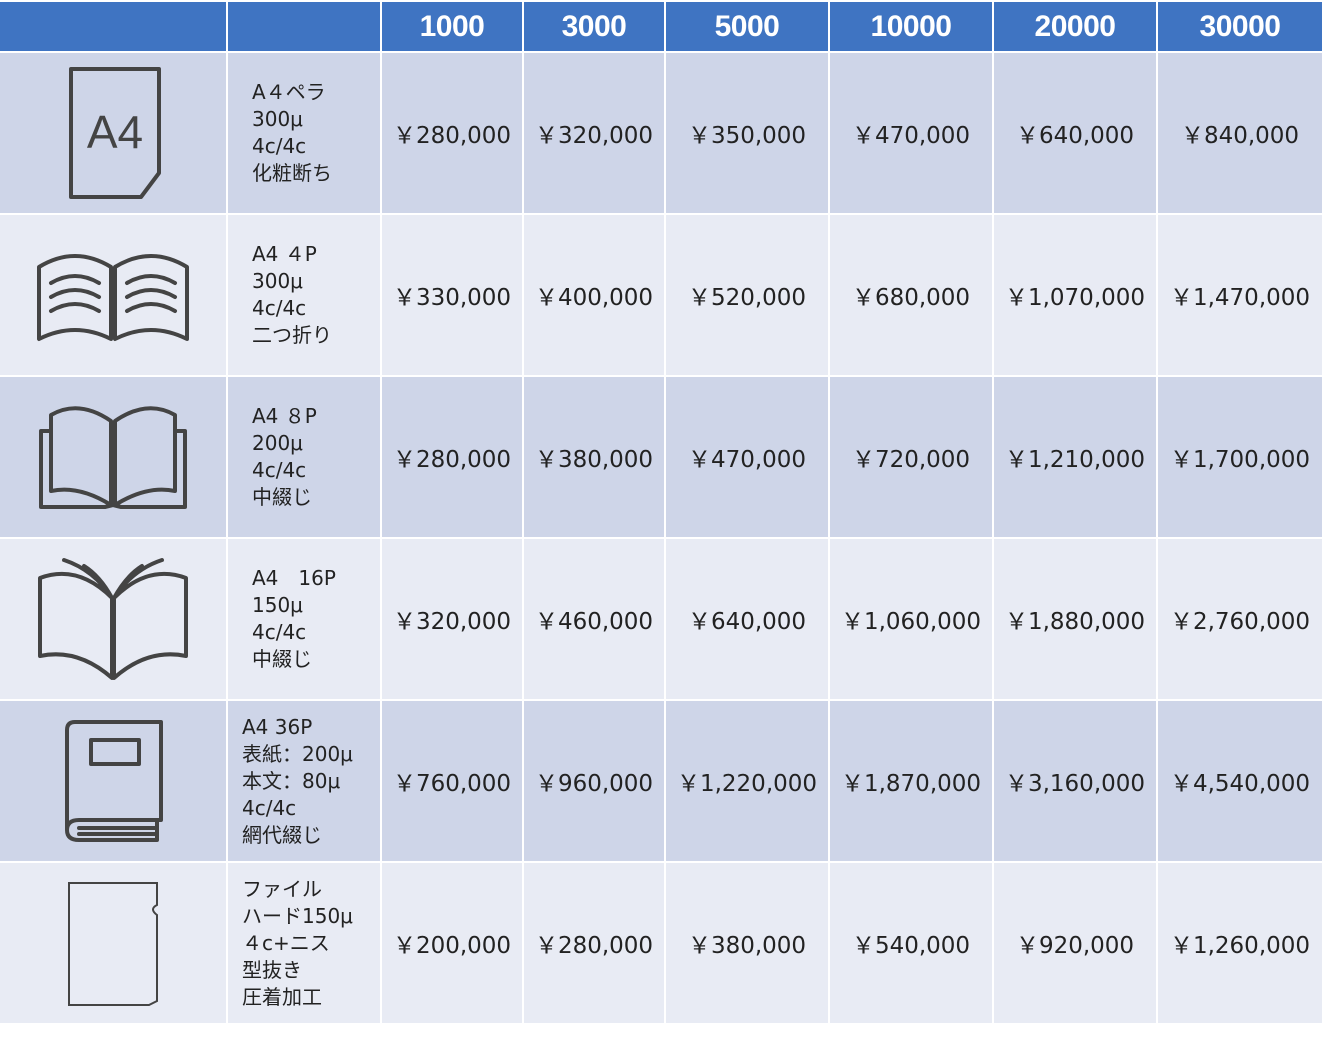  What do you see at coordinates (747, 295) in the screenshot?
I see `price-cell: ￥520,000` at bounding box center [747, 295].